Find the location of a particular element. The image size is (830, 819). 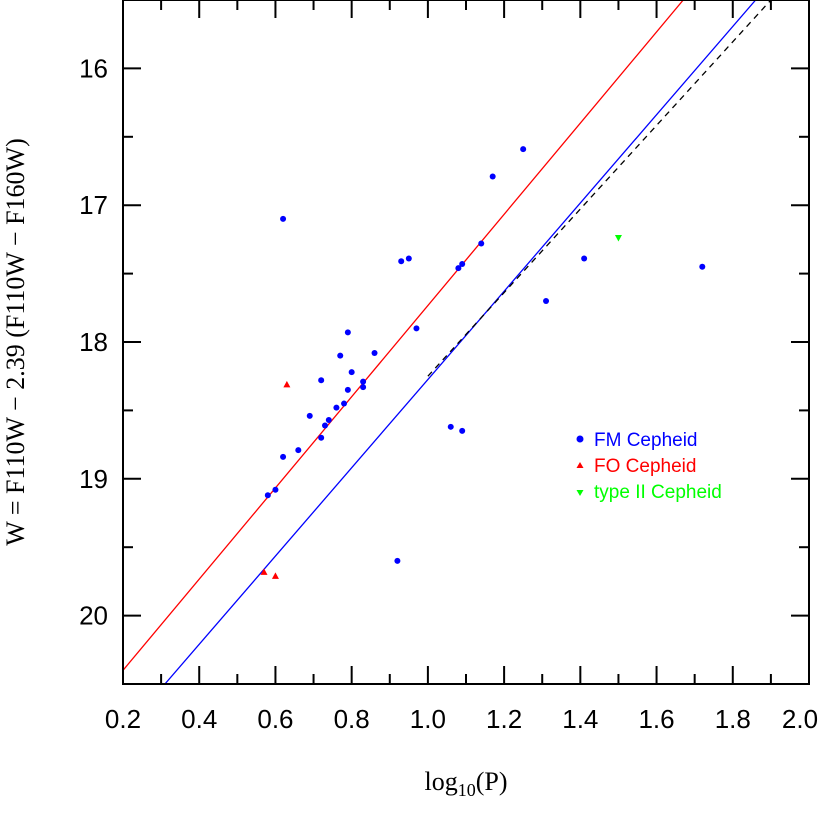

x-axis-title: log10(P) is located at coordinates (465, 783).